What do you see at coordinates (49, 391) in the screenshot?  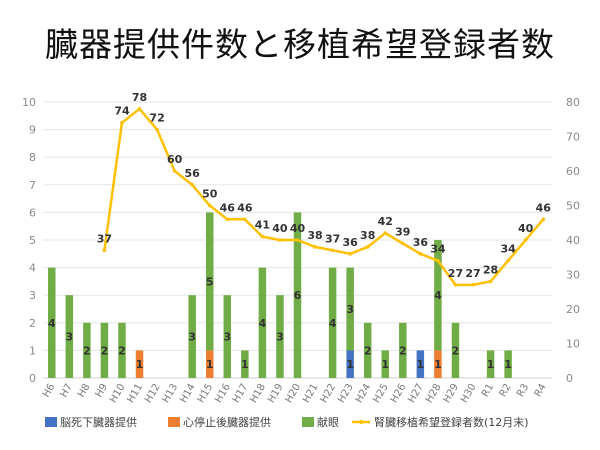 I see `x-tick-label: H6` at bounding box center [49, 391].